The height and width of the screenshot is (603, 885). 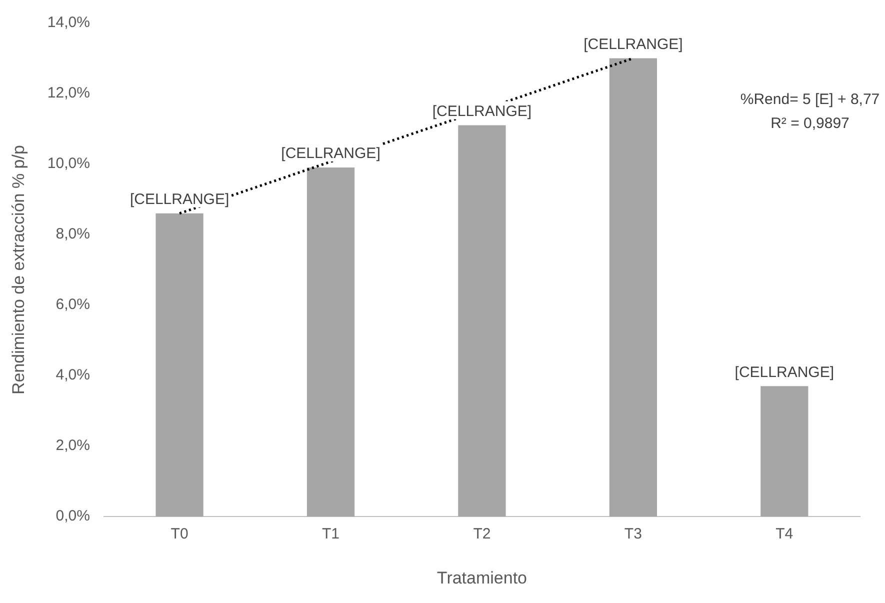 What do you see at coordinates (810, 123) in the screenshot?
I see `annotation: R² = 0,9897` at bounding box center [810, 123].